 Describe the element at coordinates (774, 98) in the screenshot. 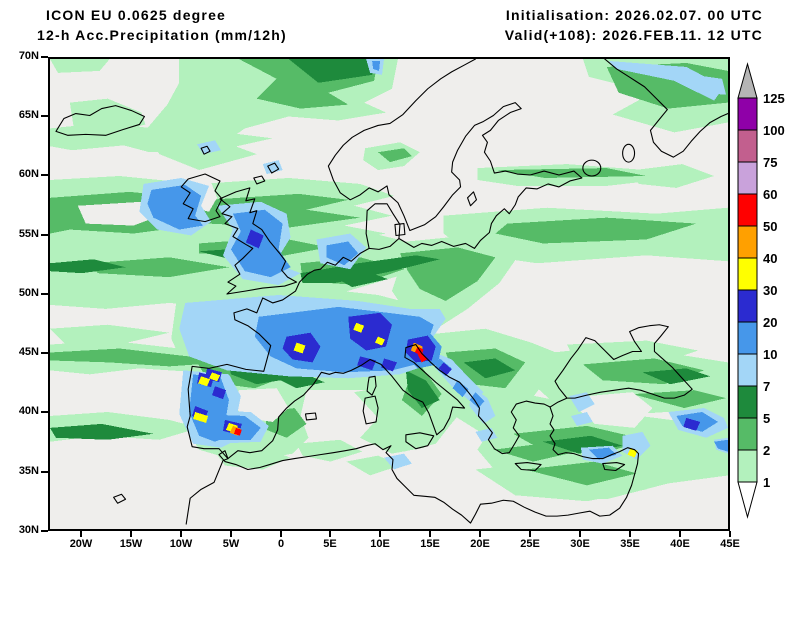

I see `legend-label: 125` at that location.